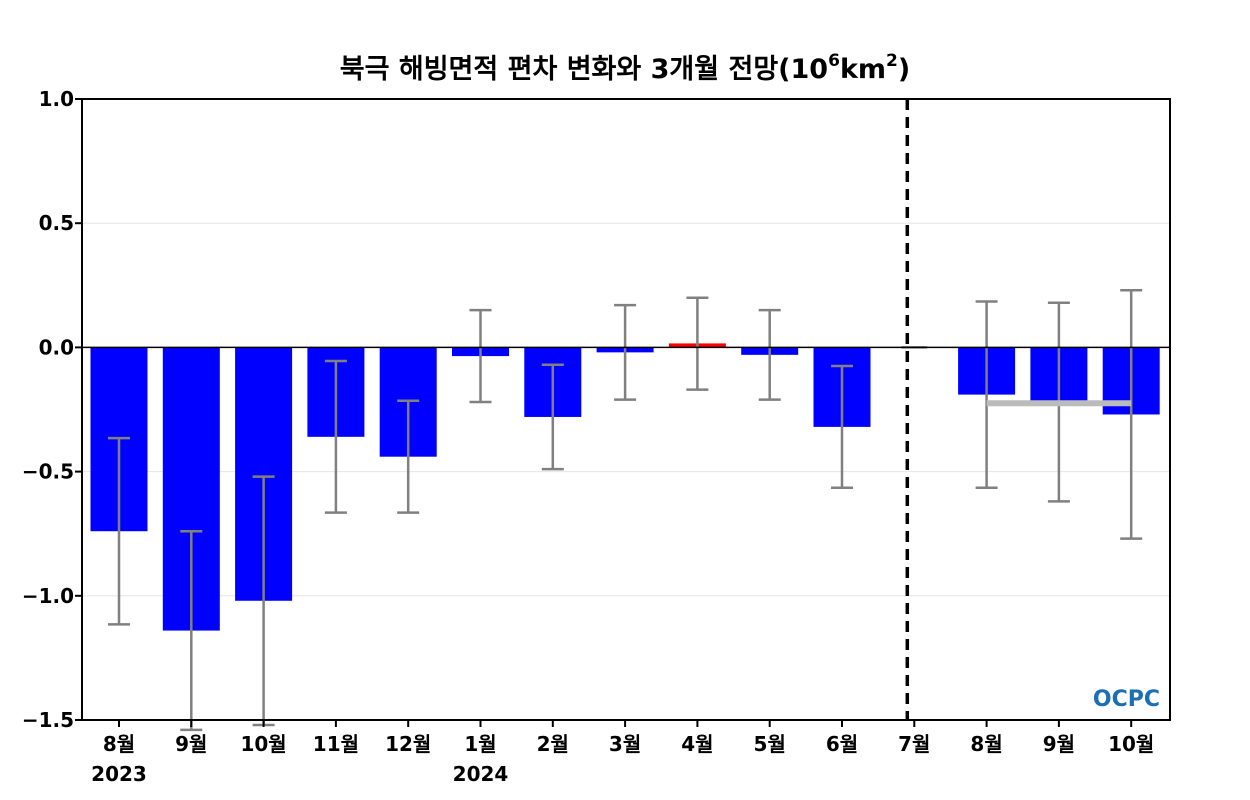 This screenshot has height=800, width=1250. I want to click on x-tick-label-8: 4월, so click(697, 744).